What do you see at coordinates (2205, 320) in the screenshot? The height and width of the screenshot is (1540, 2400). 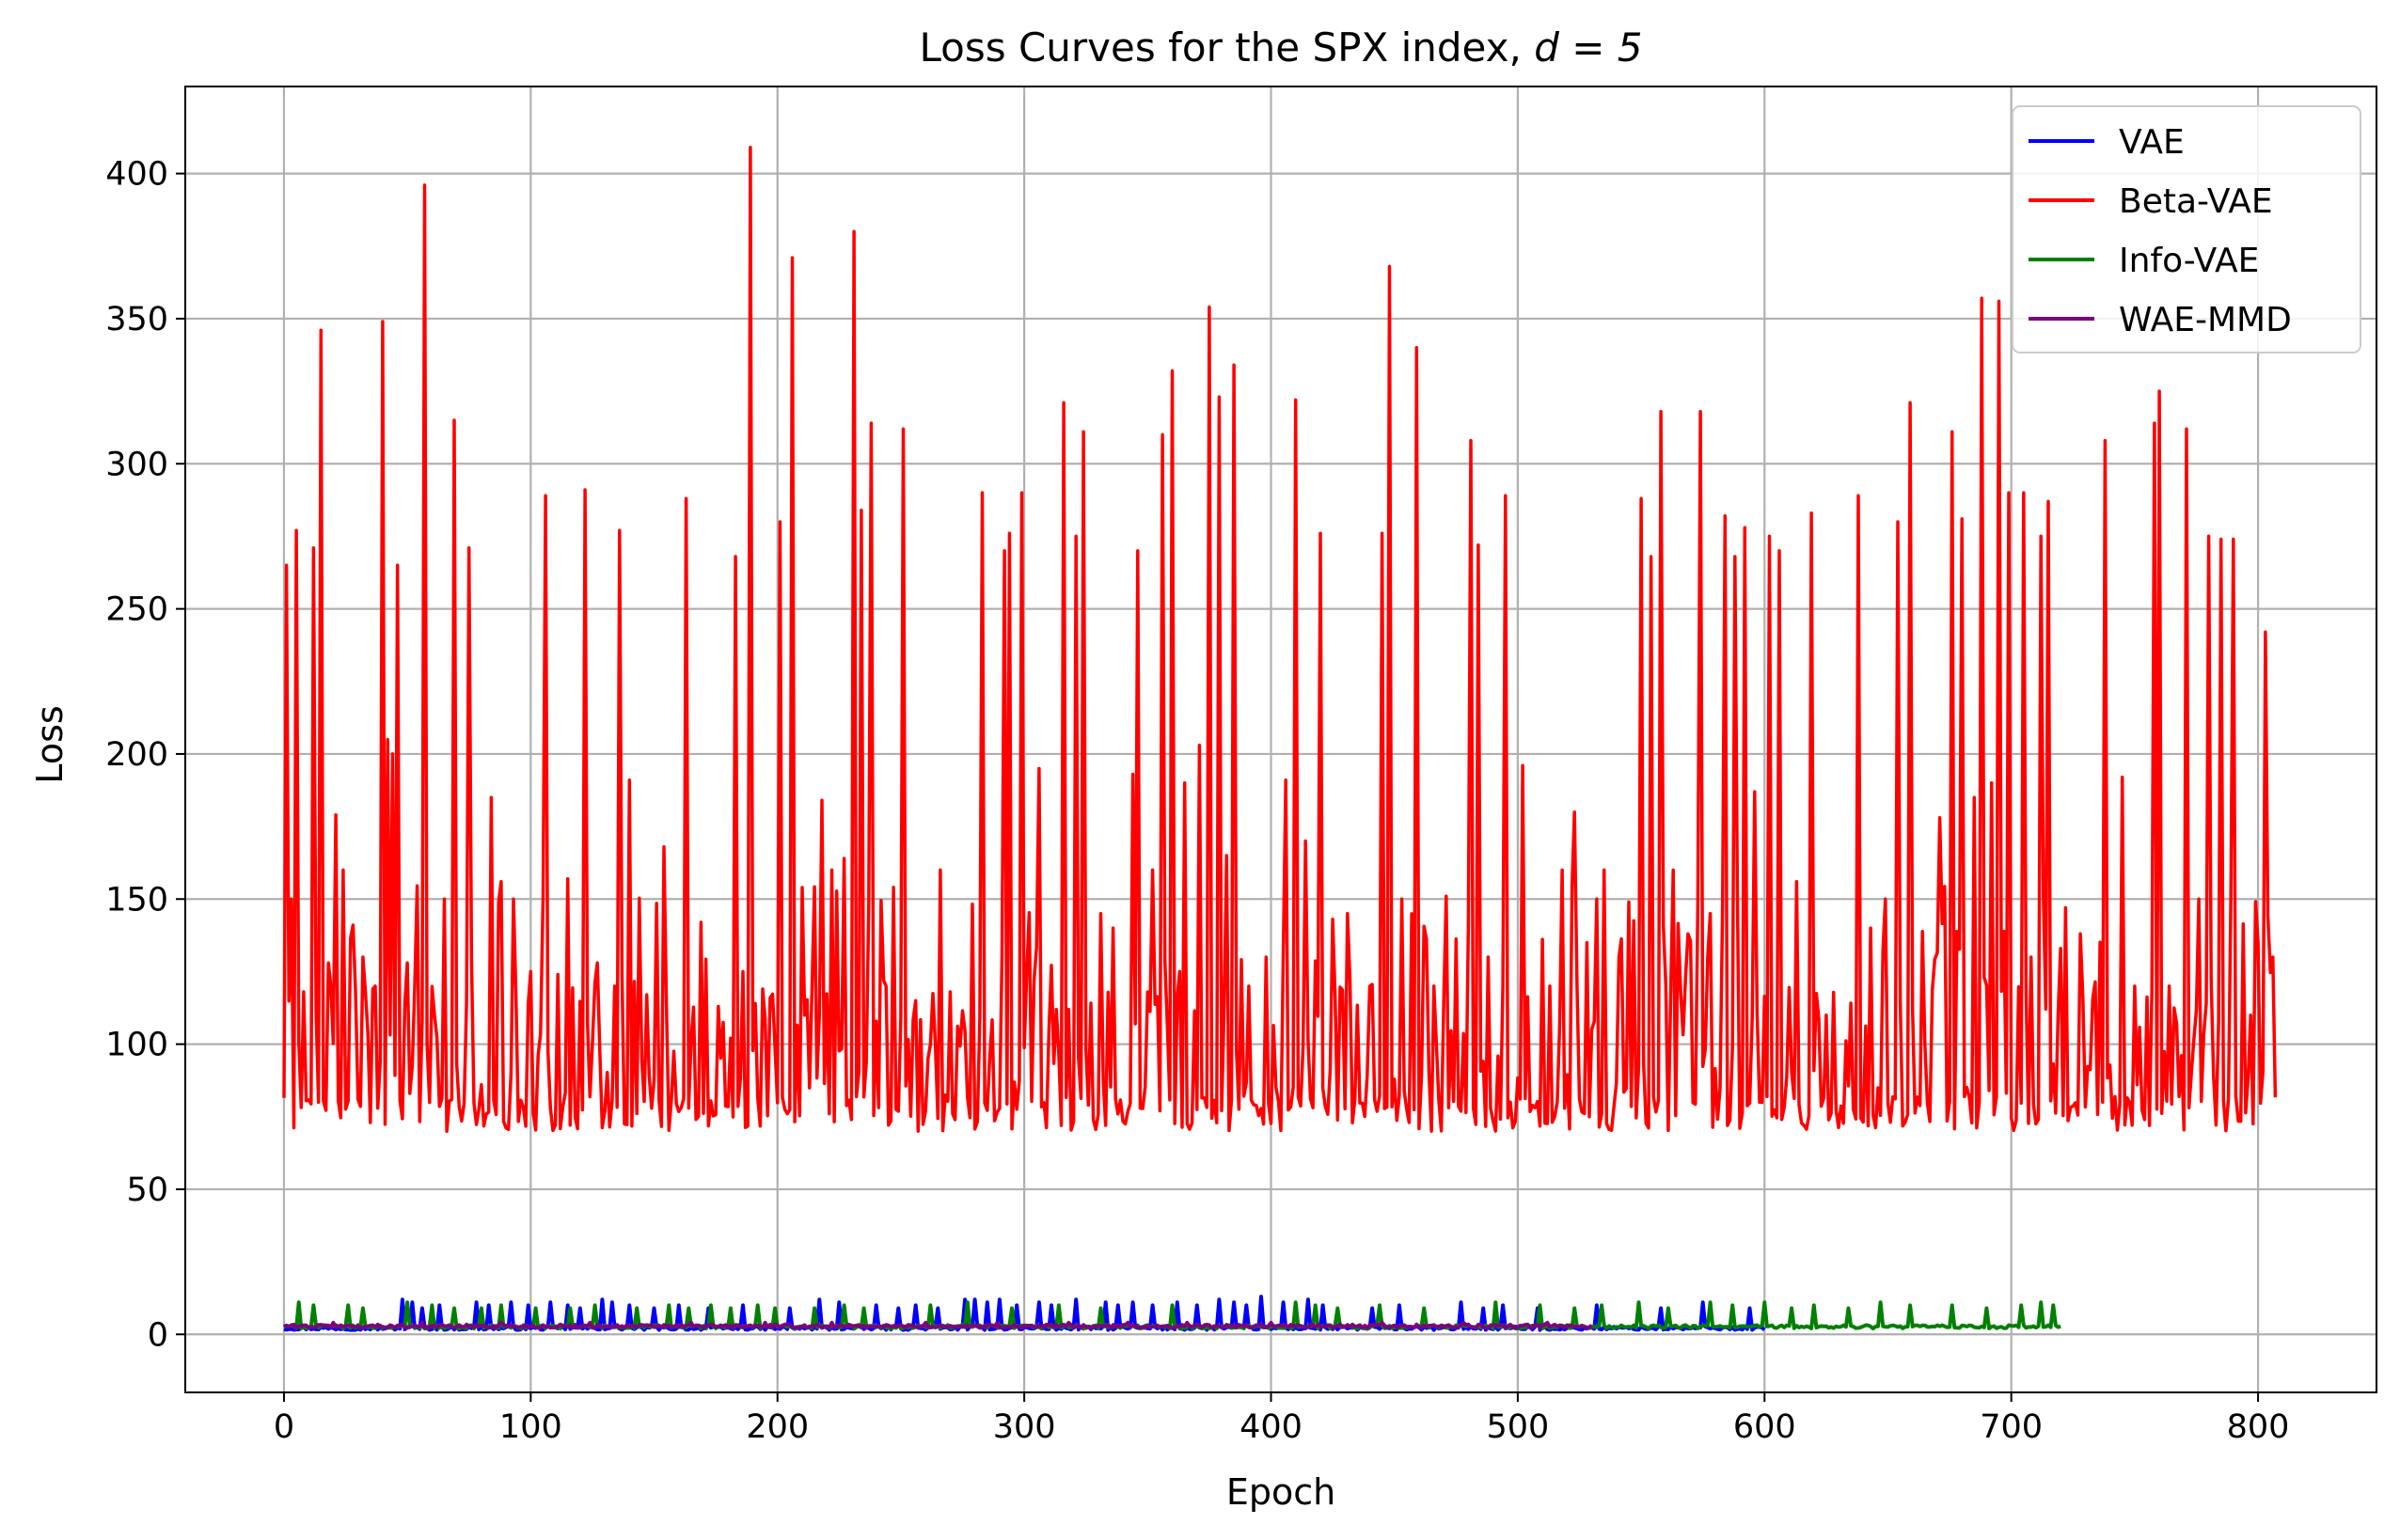 I see `legend-label-wae-mmd: WAE-MMD` at bounding box center [2205, 320].